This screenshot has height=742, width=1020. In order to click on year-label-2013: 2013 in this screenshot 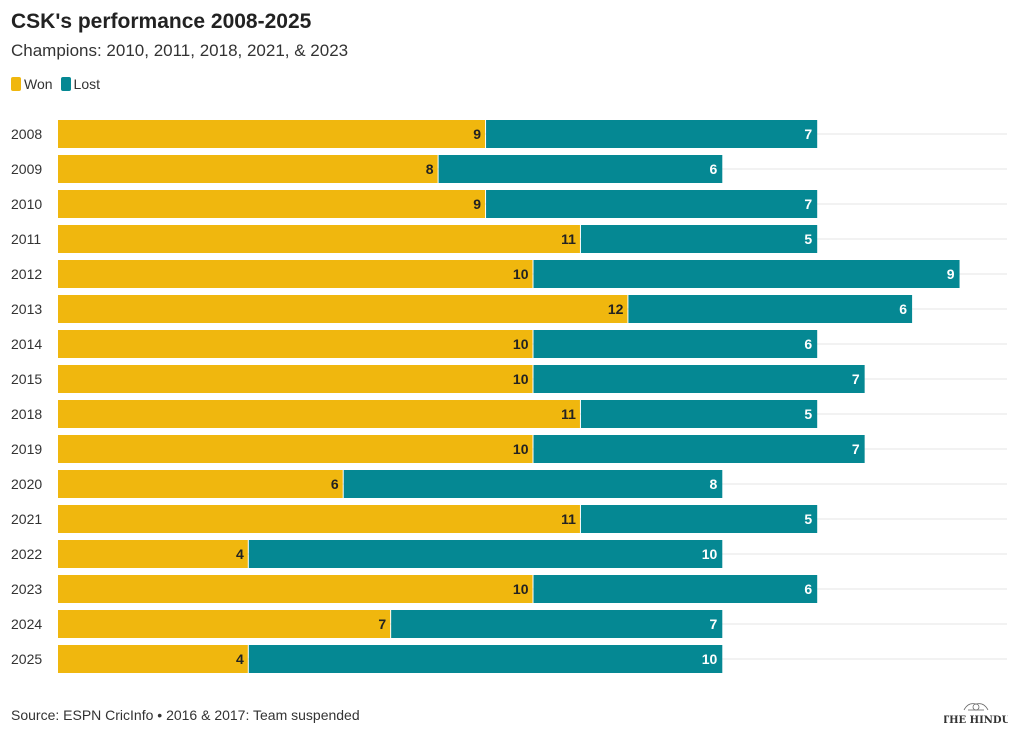, I will do `click(26, 309)`.